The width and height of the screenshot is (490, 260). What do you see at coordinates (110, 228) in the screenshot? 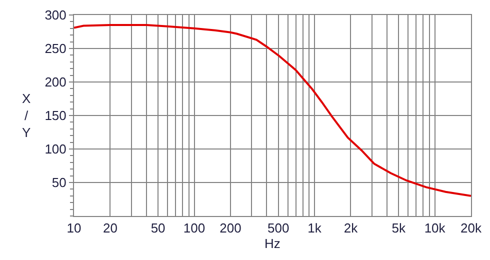
I see `x-tick-label: 20` at bounding box center [110, 228].